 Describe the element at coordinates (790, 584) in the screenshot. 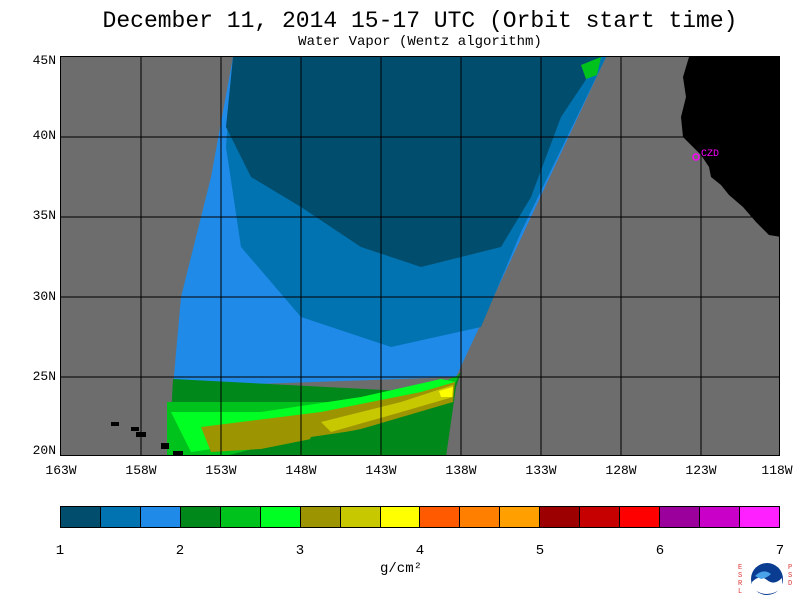

I see `svg-text: D` at that location.